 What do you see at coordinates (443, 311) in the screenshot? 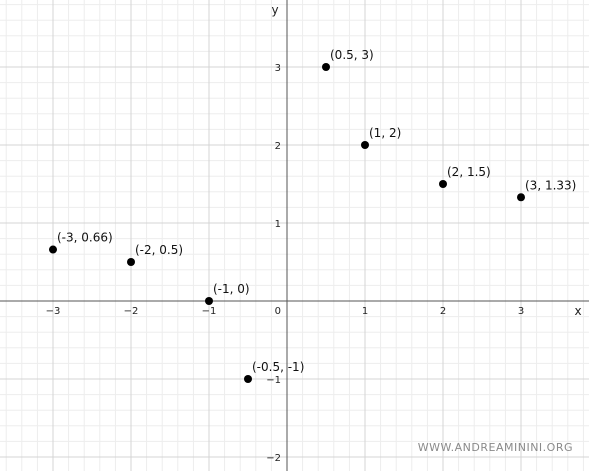
I see `x-tick-label: 2` at bounding box center [443, 311].